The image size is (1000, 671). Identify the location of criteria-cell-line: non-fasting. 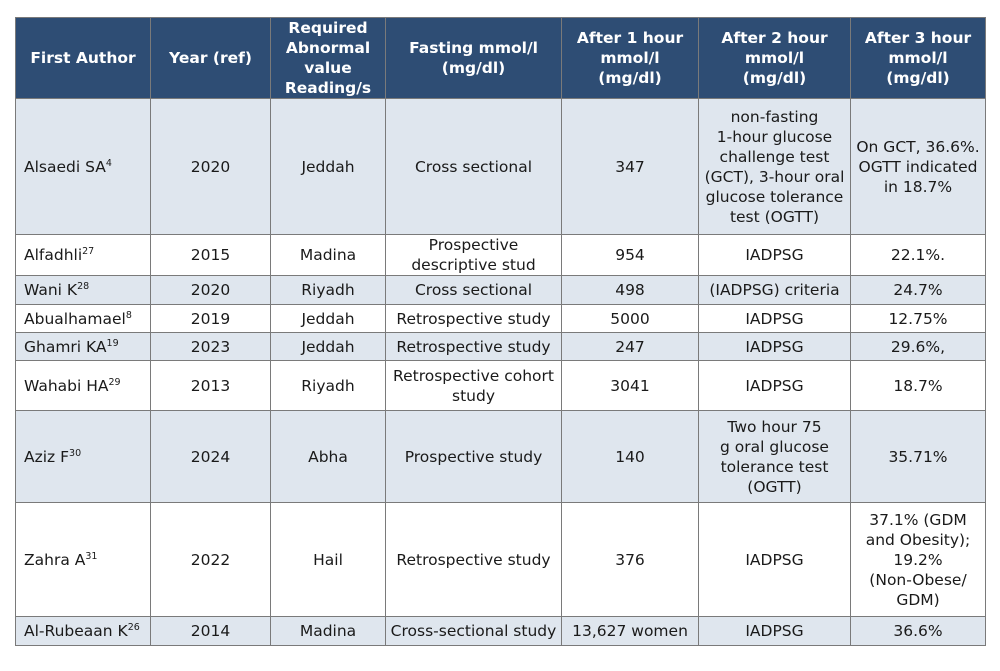
(774, 116).